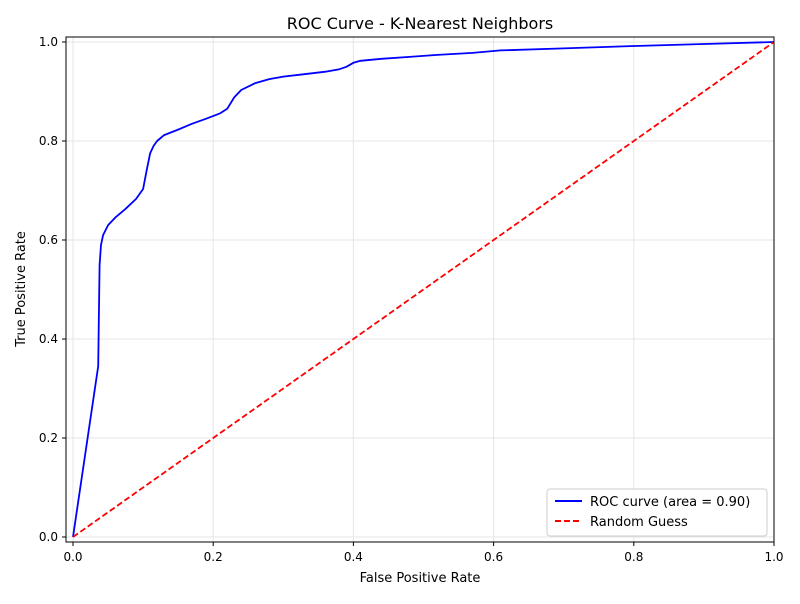 The width and height of the screenshot is (800, 604). What do you see at coordinates (493, 557) in the screenshot?
I see `x-tick-label: 0.6` at bounding box center [493, 557].